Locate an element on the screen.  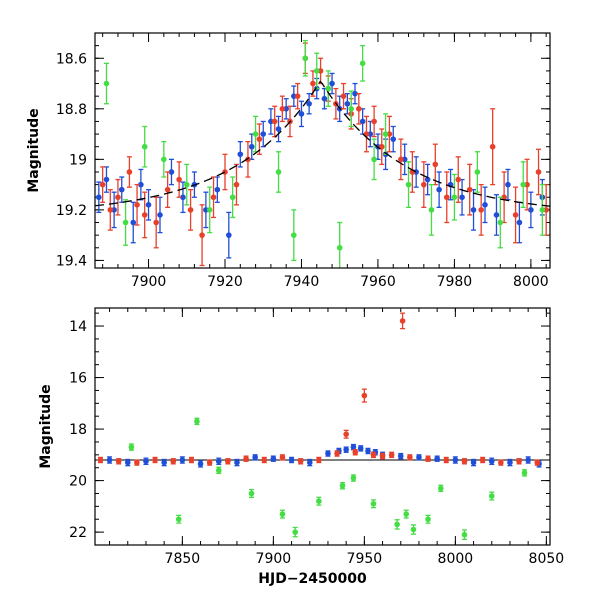
y-tick-label: 18.6 is located at coordinates (71, 59).